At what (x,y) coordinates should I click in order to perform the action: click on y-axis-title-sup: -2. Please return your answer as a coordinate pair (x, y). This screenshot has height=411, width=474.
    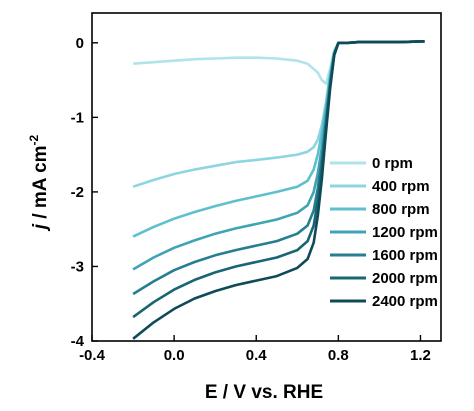
    Looking at the image, I should click on (34, 139).